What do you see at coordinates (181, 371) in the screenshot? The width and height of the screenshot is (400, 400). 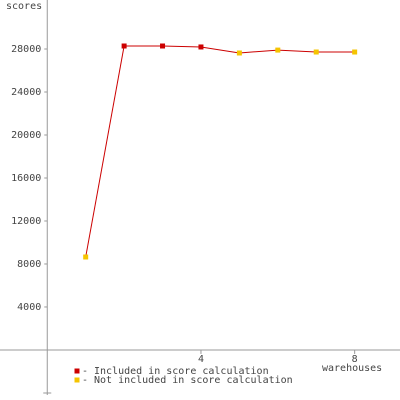 I see `legend-label: Included in score calculation` at bounding box center [181, 371].